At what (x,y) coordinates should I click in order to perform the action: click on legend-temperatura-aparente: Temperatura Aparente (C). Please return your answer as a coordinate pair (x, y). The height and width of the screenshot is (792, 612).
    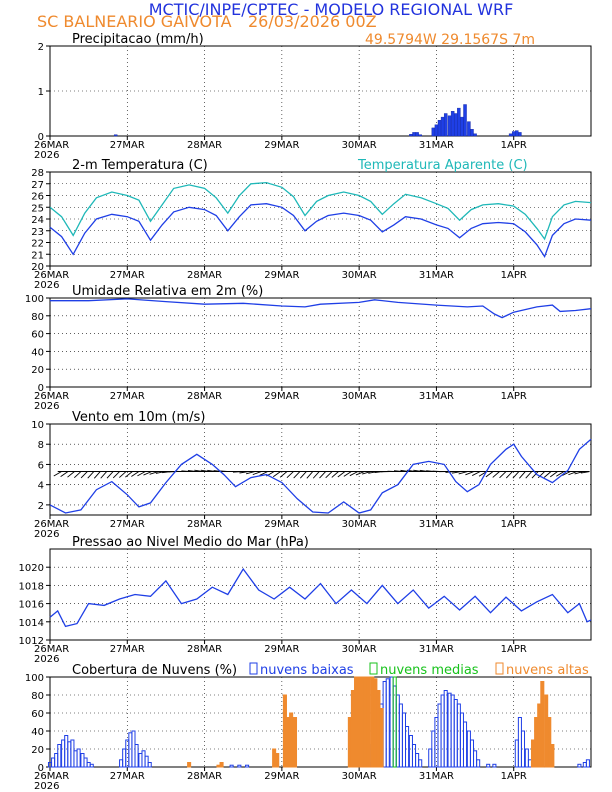
    Looking at the image, I should click on (442, 165).